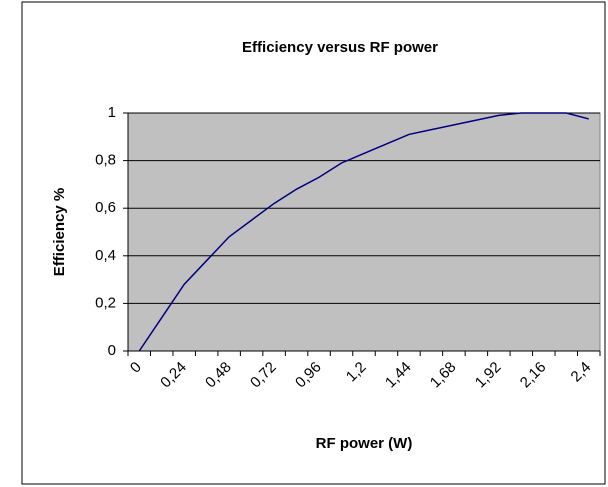 This screenshot has width=608, height=487. Describe the element at coordinates (105, 207) in the screenshot. I see `y-tick-label: 0,6` at that location.